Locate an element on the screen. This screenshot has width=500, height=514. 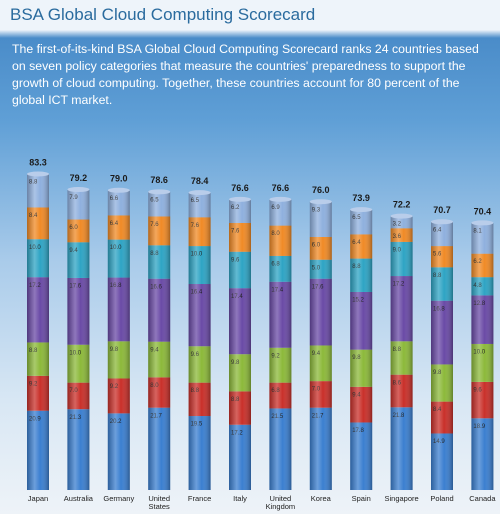
x-tick-label: Spain is located at coordinates (361, 498).